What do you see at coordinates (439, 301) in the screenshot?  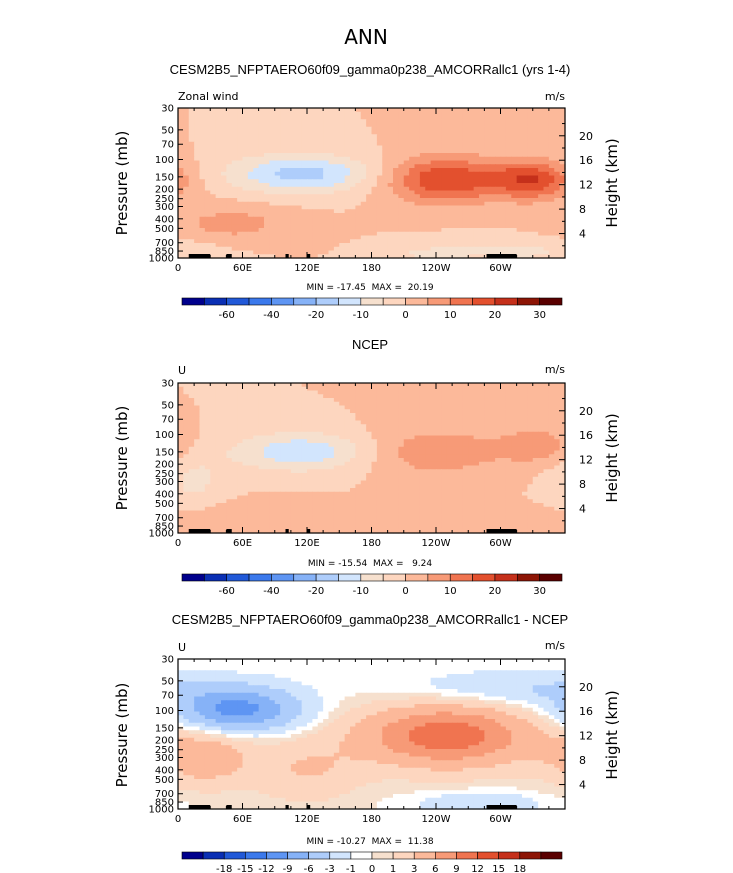 I see `colorbar-swatch` at bounding box center [439, 301].